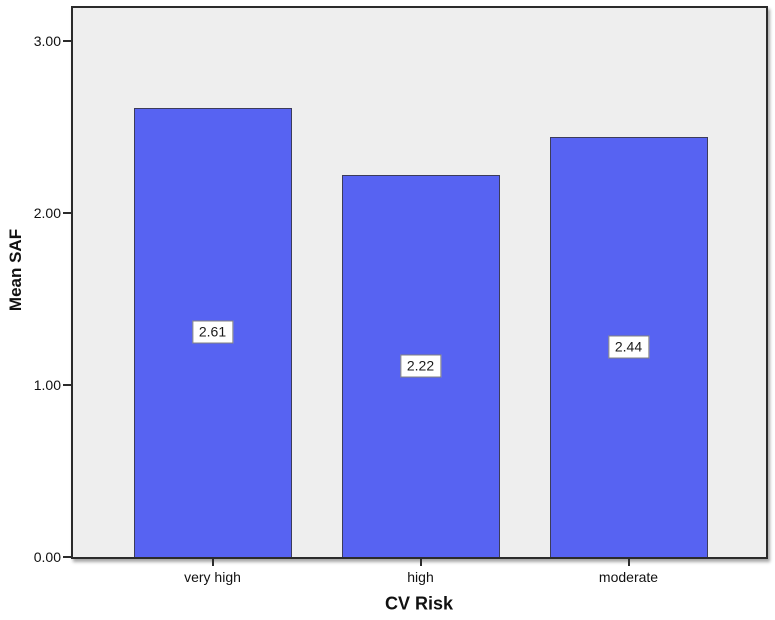 Image resolution: width=775 pixels, height=620 pixels. Describe the element at coordinates (420, 366) in the screenshot. I see `bar-value-label: 2.22` at that location.